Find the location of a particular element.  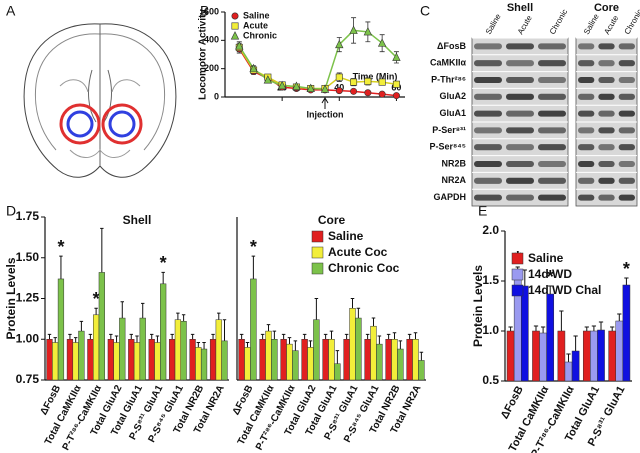

legend-label: 14d WD is located at coordinates (550, 274).